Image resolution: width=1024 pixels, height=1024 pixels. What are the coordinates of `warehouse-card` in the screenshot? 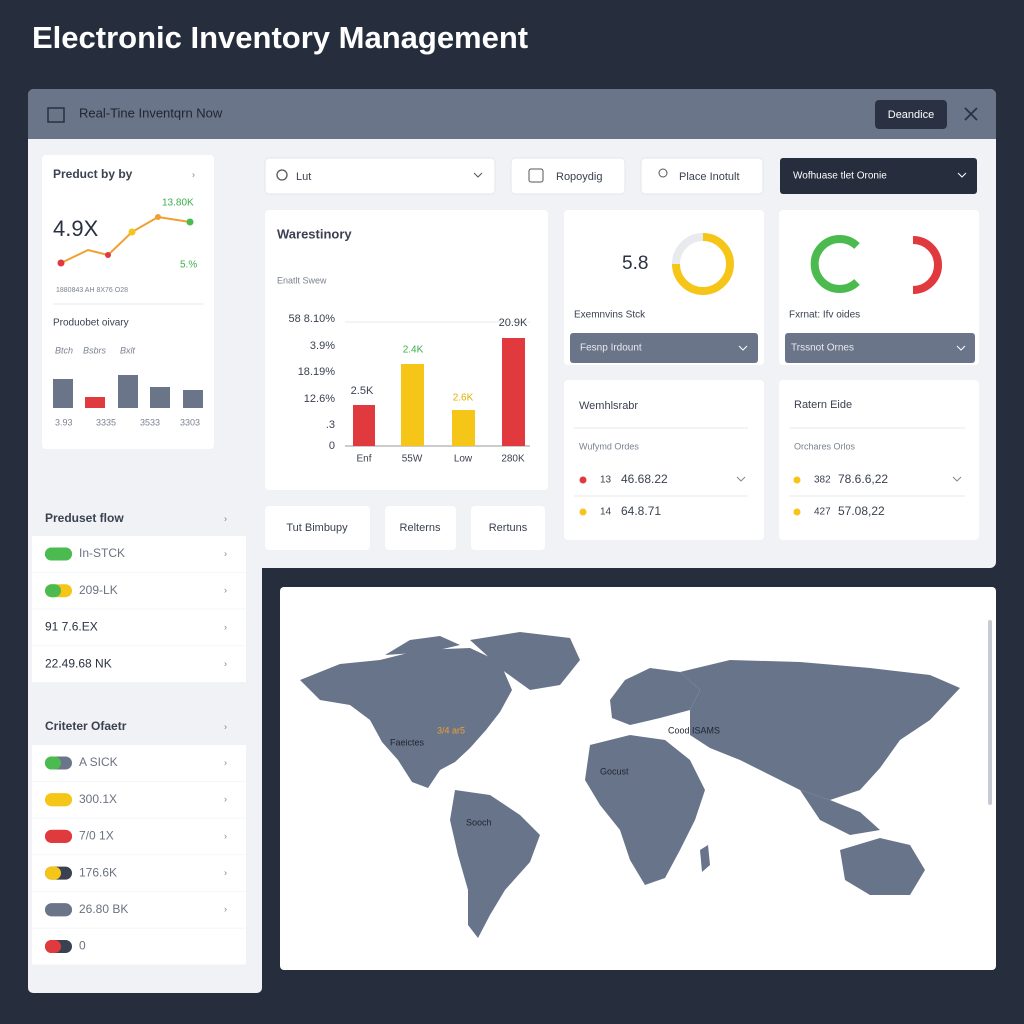 It's located at (406, 350).